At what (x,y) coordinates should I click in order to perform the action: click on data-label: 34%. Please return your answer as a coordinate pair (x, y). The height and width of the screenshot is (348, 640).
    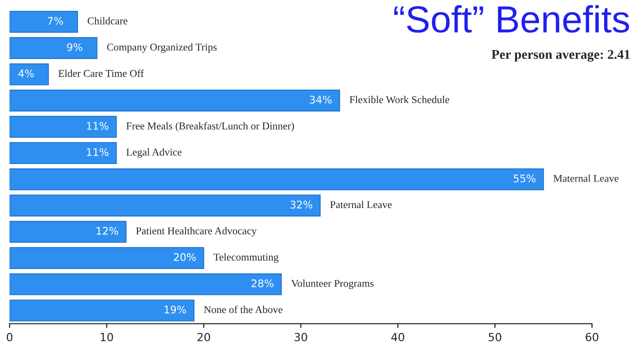
    Looking at the image, I should click on (321, 100).